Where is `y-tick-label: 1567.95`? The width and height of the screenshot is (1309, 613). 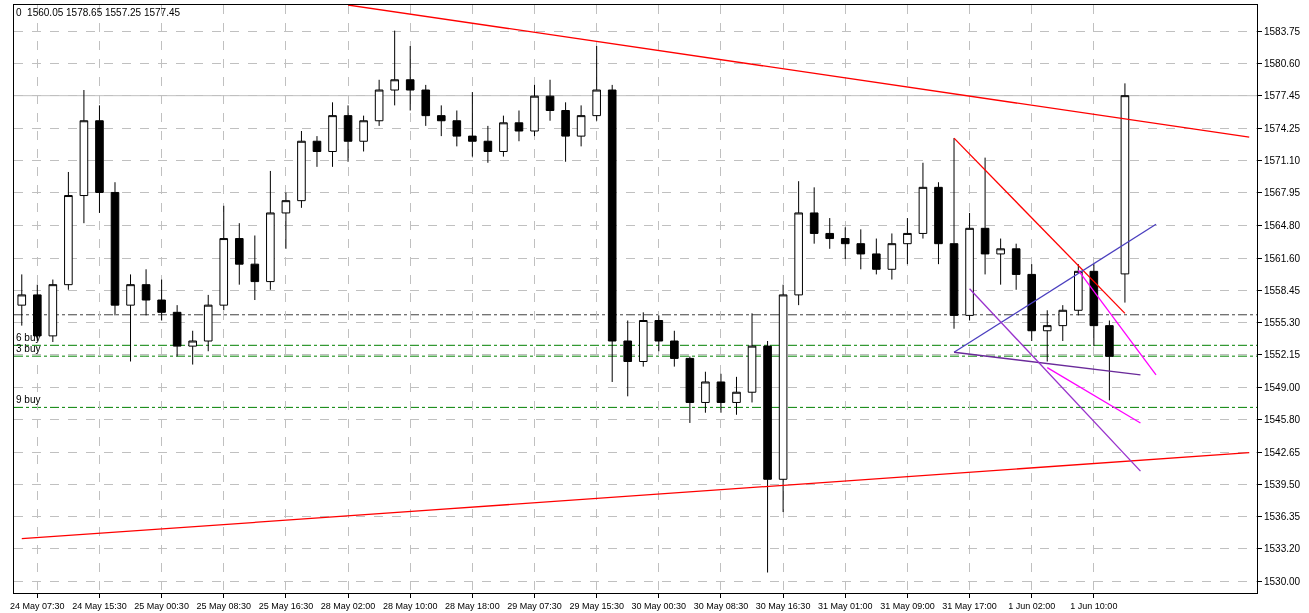 y-tick-label: 1567.95 is located at coordinates (1282, 193).